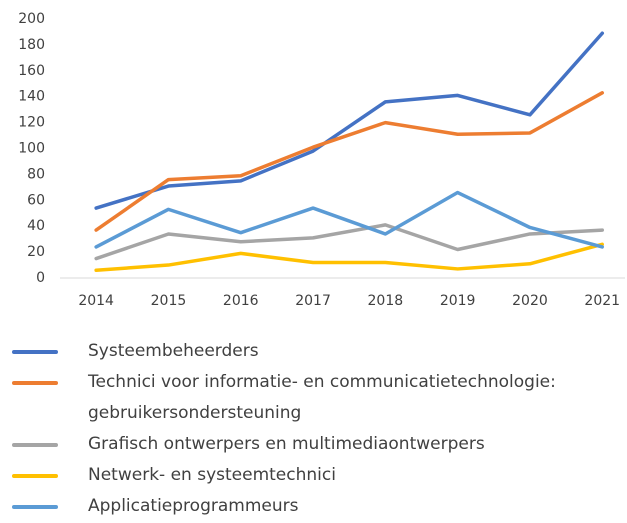 The width and height of the screenshot is (627, 523). I want to click on y-tick-label: 40, so click(36, 226).